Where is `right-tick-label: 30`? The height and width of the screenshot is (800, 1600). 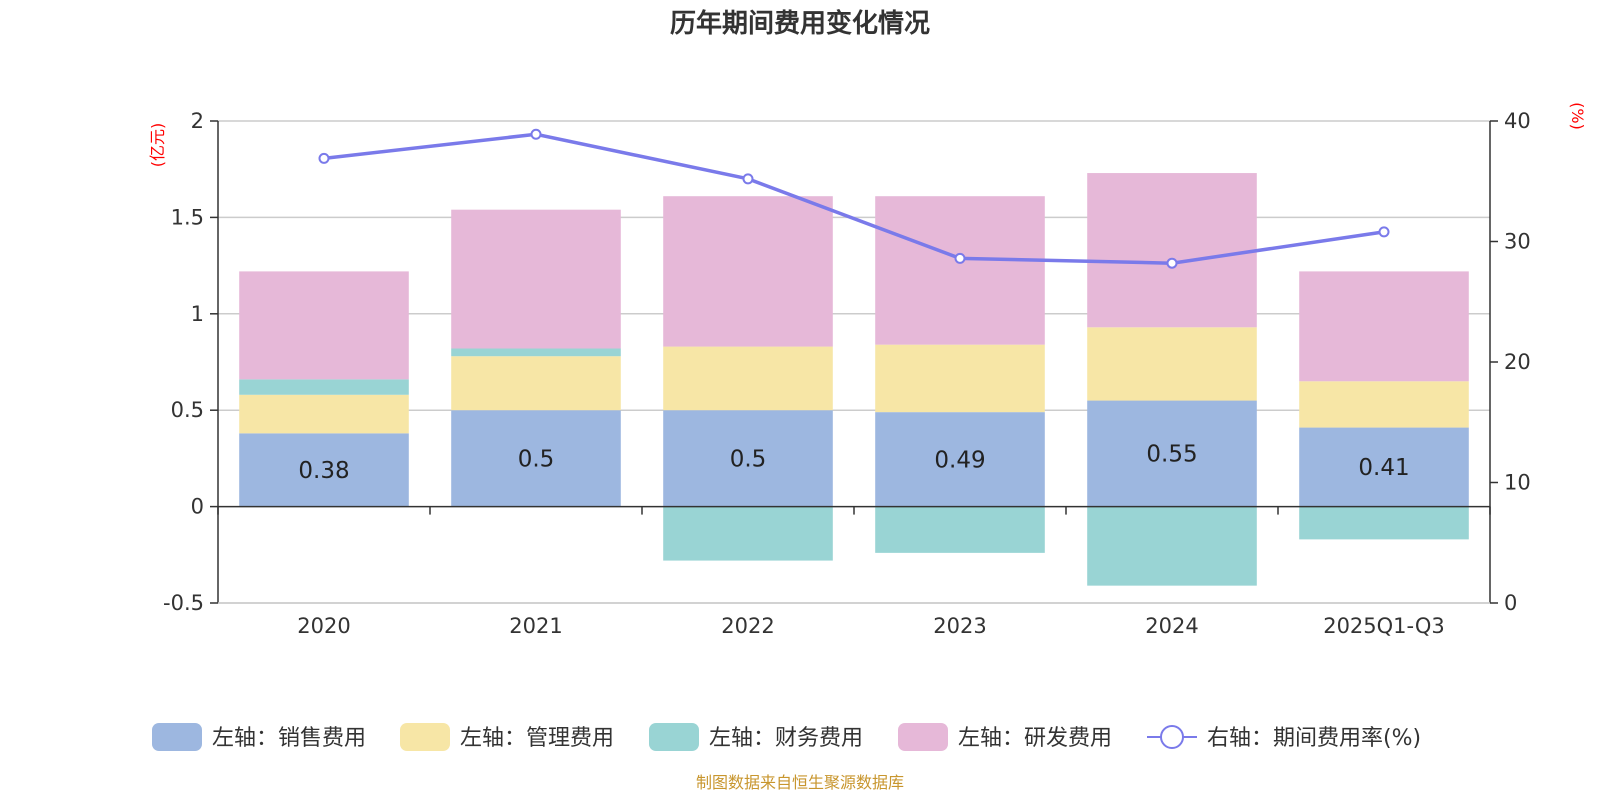 right-tick-label: 30 is located at coordinates (1517, 242).